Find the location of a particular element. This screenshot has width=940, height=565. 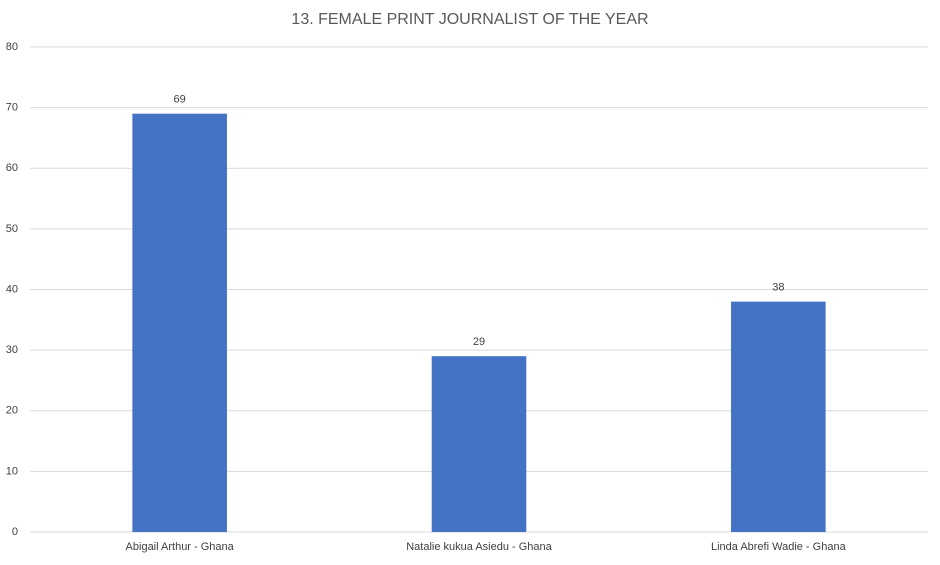

y-tick-label: 70 is located at coordinates (12, 108).